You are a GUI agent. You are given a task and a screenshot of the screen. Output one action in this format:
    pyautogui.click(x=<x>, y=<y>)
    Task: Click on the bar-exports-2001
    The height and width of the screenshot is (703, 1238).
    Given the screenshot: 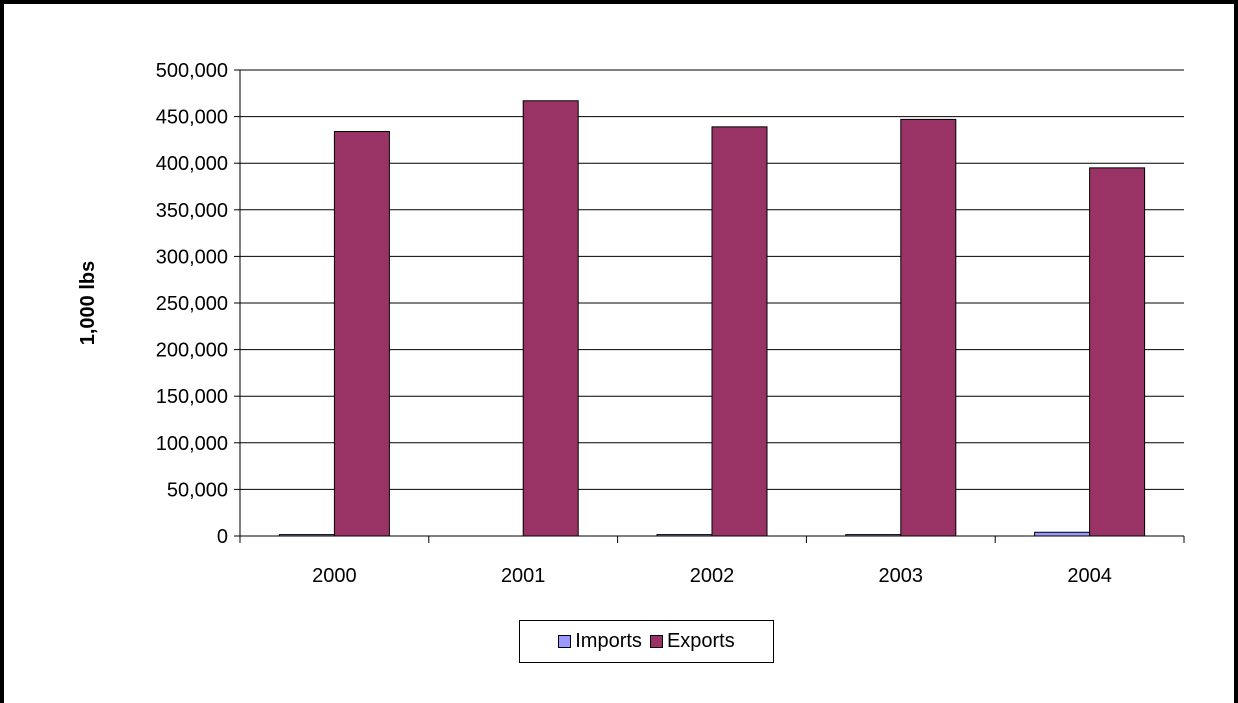 What is the action you would take?
    pyautogui.click(x=550, y=318)
    